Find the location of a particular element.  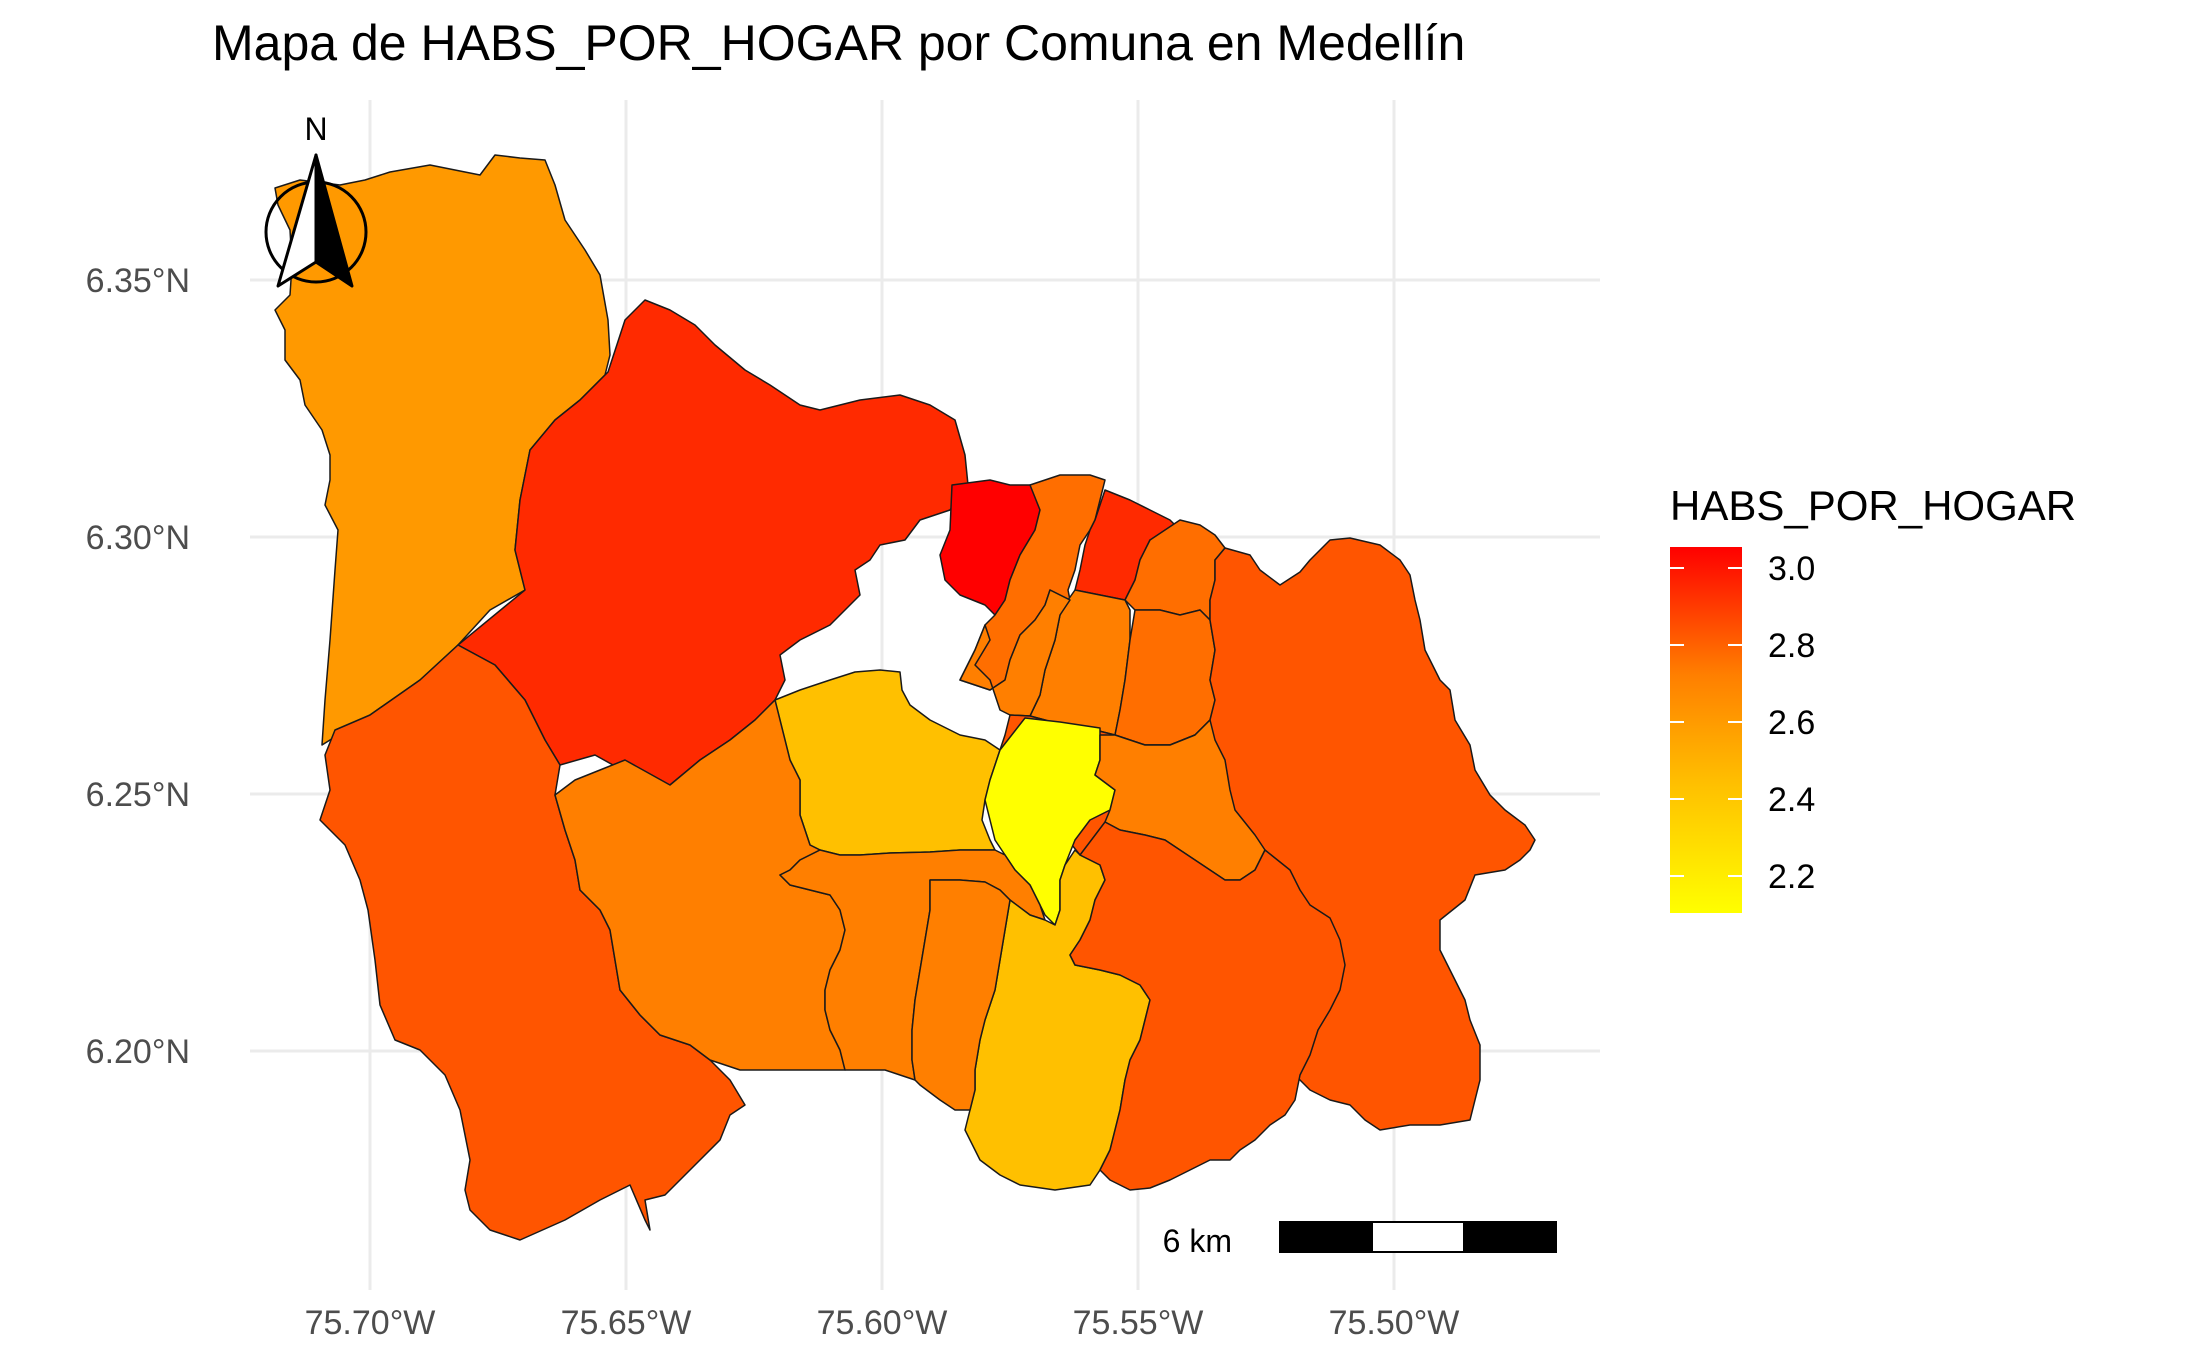

north-arrow-label: N is located at coordinates (315, 129).